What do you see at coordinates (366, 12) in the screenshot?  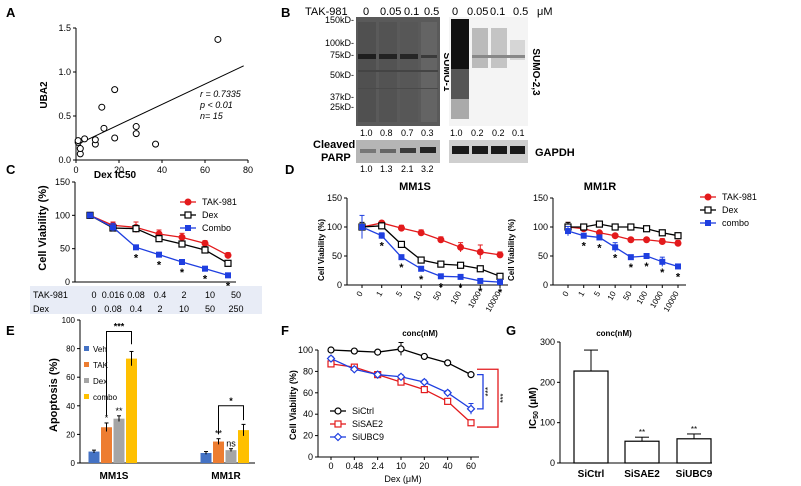 I see `panel-b-conc-0: 0` at bounding box center [366, 12].